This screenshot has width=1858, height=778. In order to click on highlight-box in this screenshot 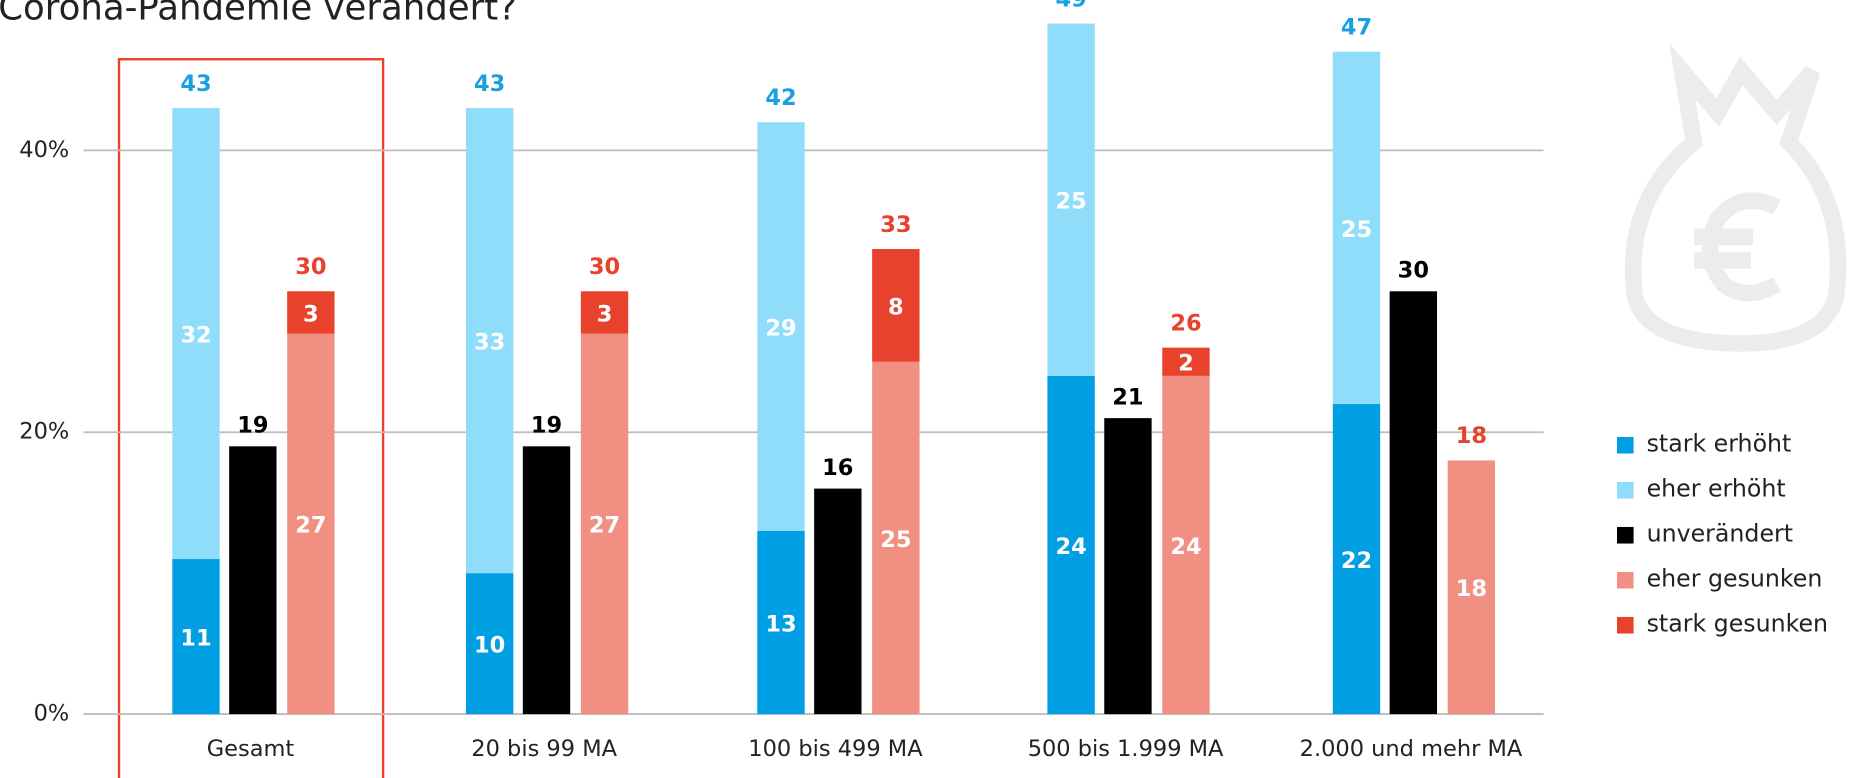, I will do `click(251, 418)`.